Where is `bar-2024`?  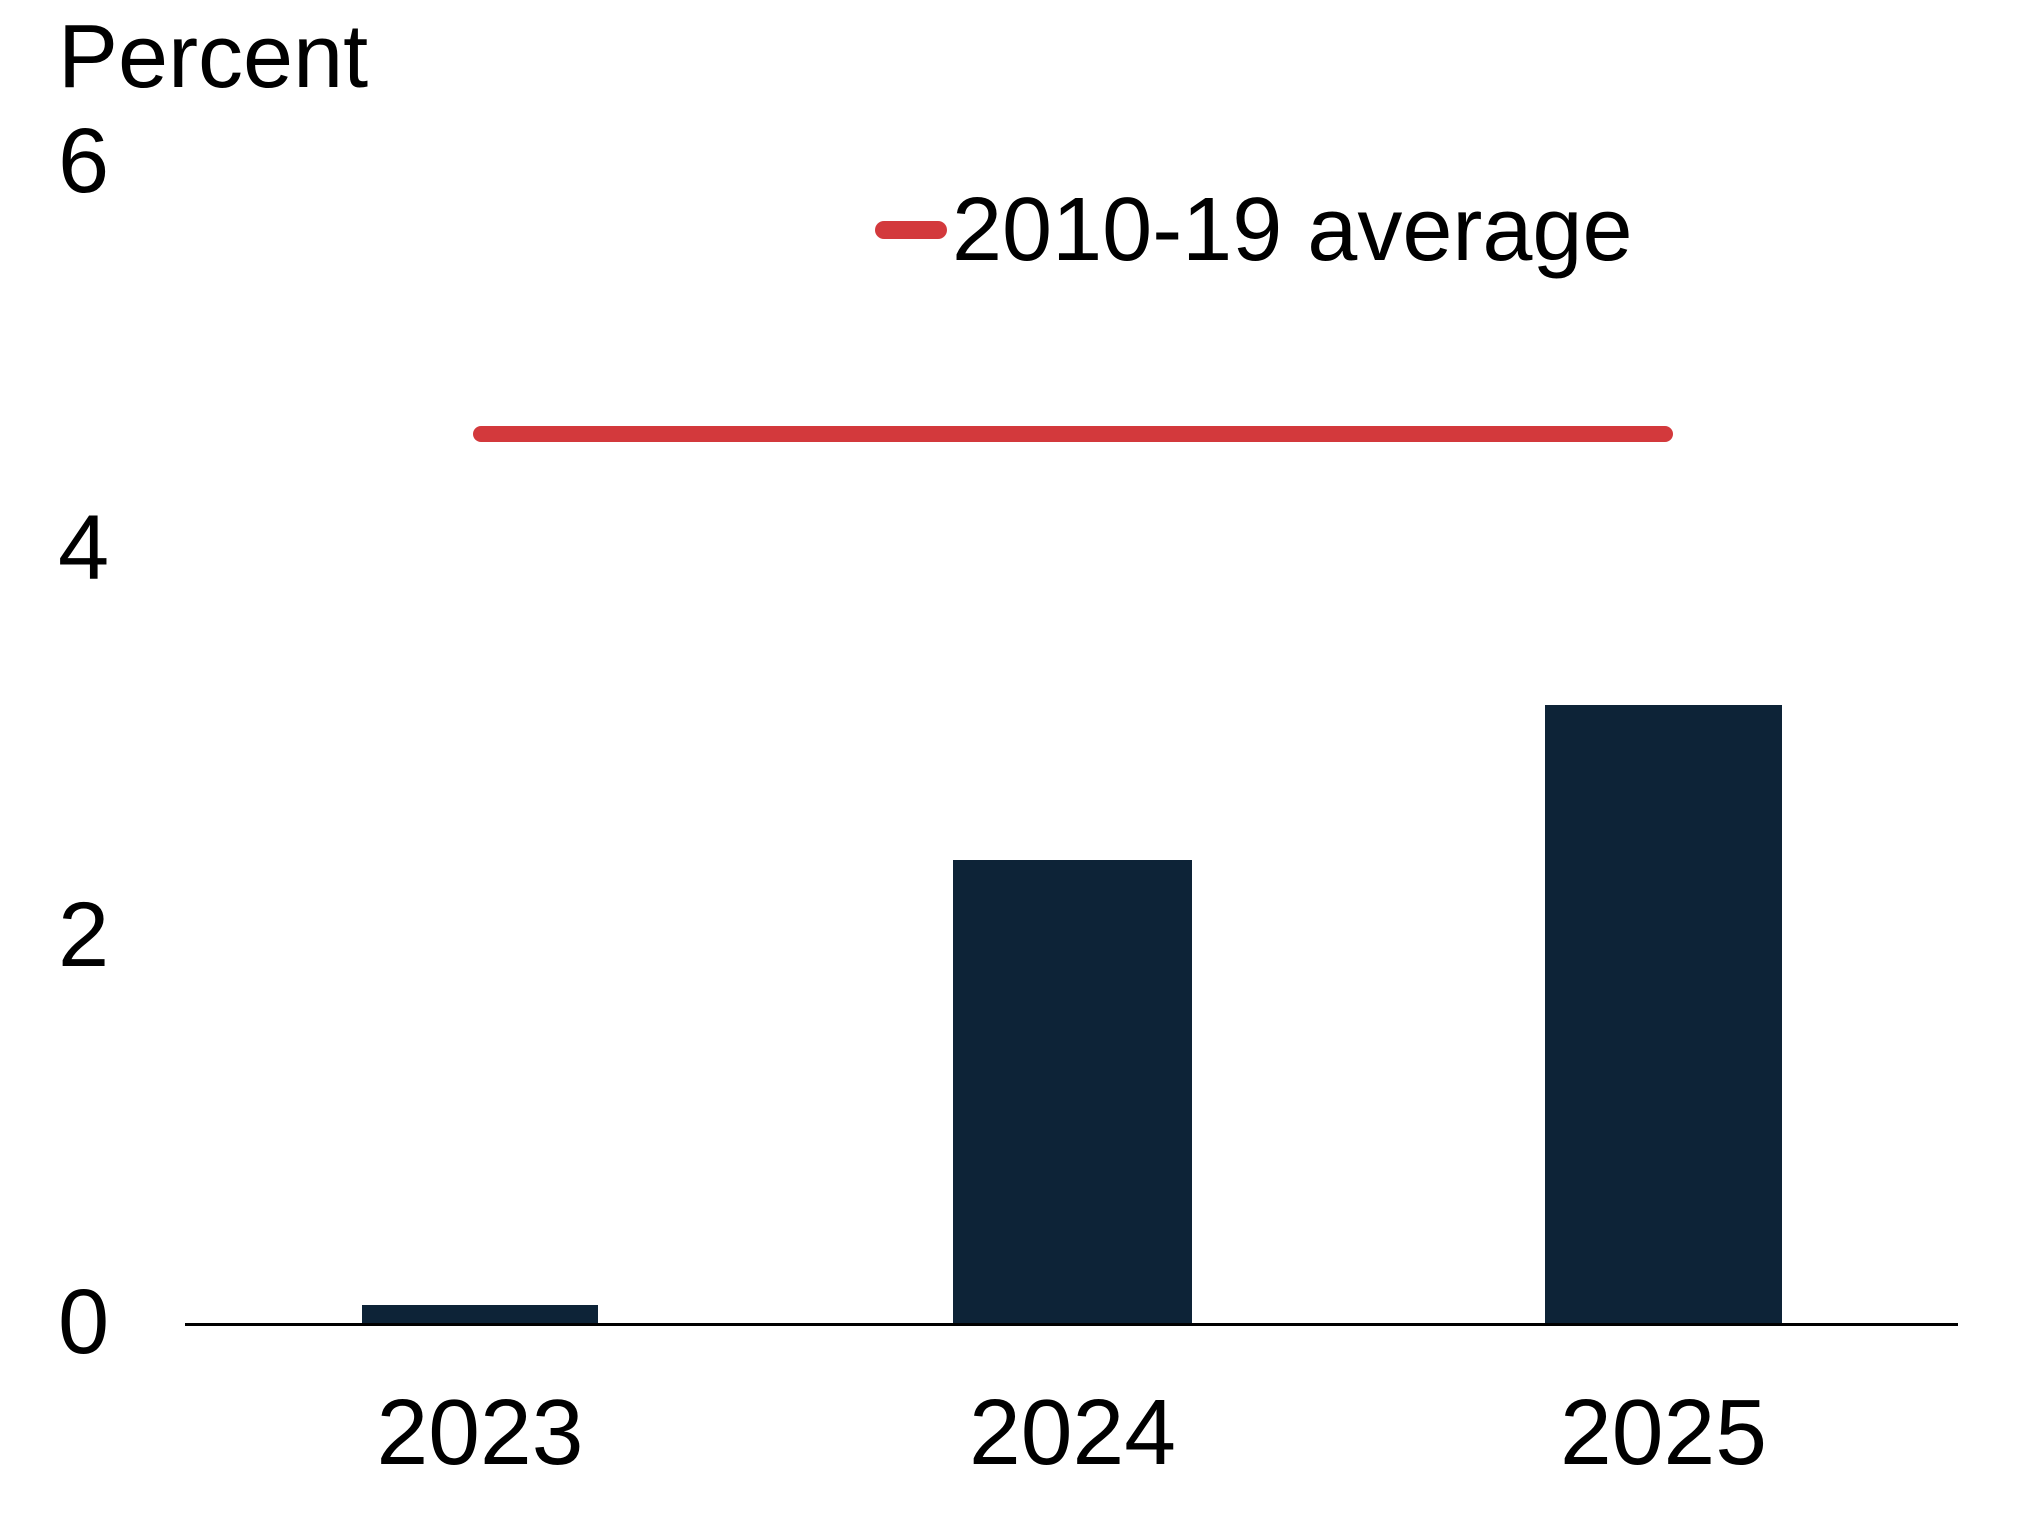
bar-2024 is located at coordinates (1072, 1092).